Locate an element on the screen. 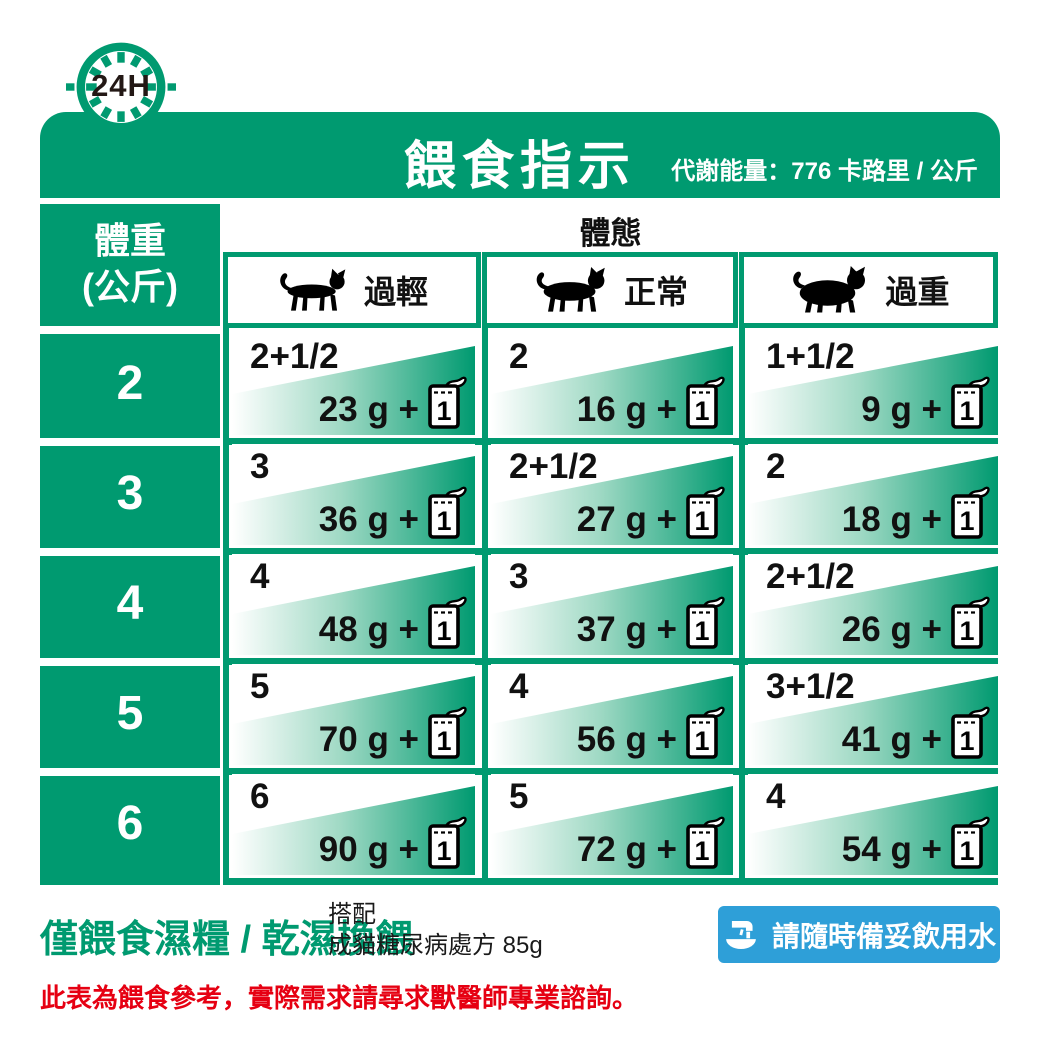 This screenshot has width=1043, height=1042. page-title: 餵食指示 is located at coordinates (519, 167).